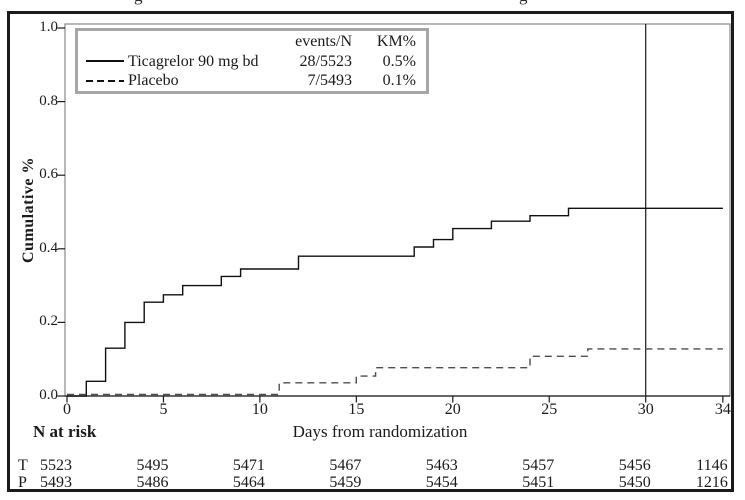 This screenshot has height=500, width=745. I want to click on x-tick-label: 25, so click(549, 409).